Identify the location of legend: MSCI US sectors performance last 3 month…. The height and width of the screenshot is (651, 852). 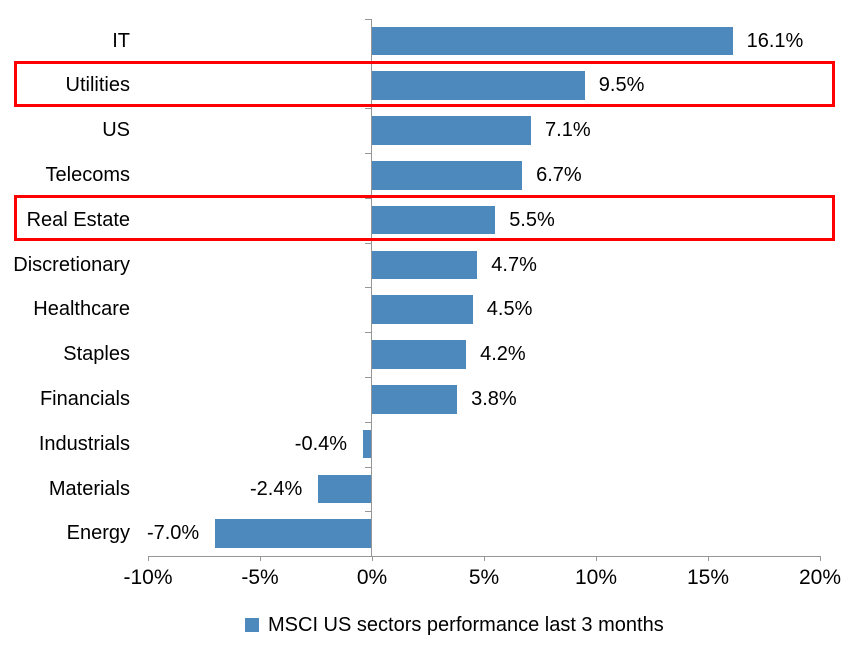
(454, 625).